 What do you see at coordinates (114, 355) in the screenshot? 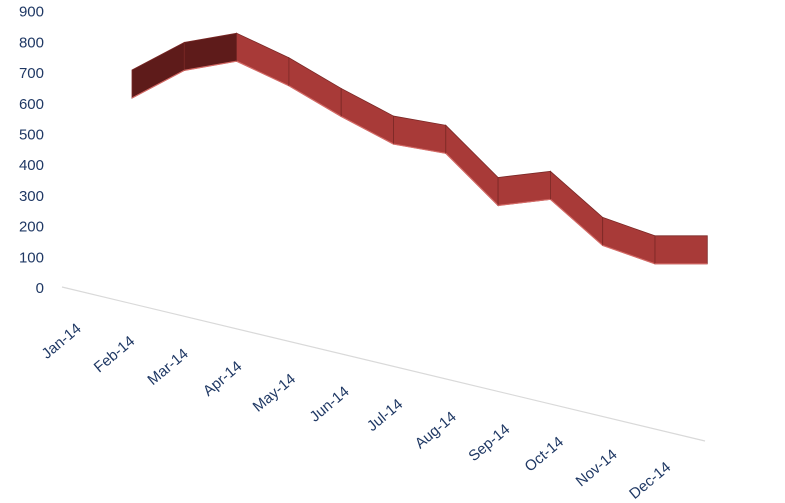
I see `x-tick-label: Feb-14` at bounding box center [114, 355].